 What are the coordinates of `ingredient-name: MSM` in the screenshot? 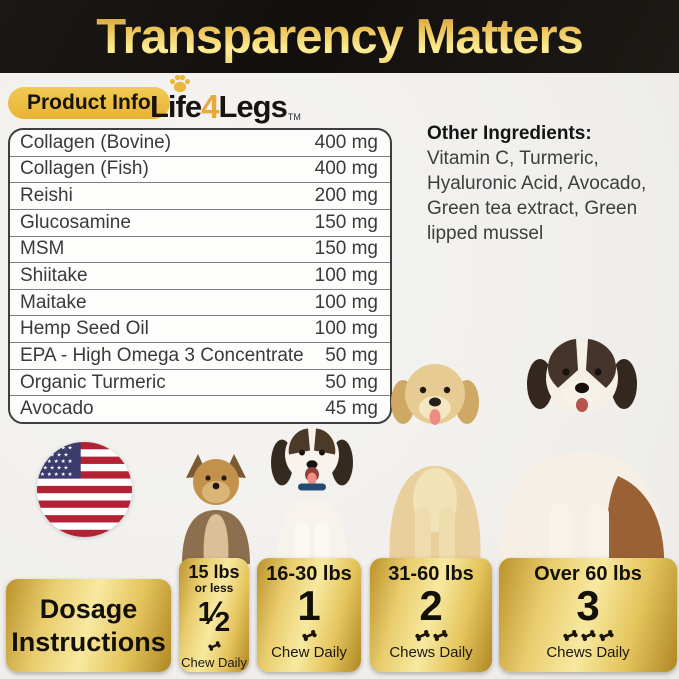 It's located at (42, 249).